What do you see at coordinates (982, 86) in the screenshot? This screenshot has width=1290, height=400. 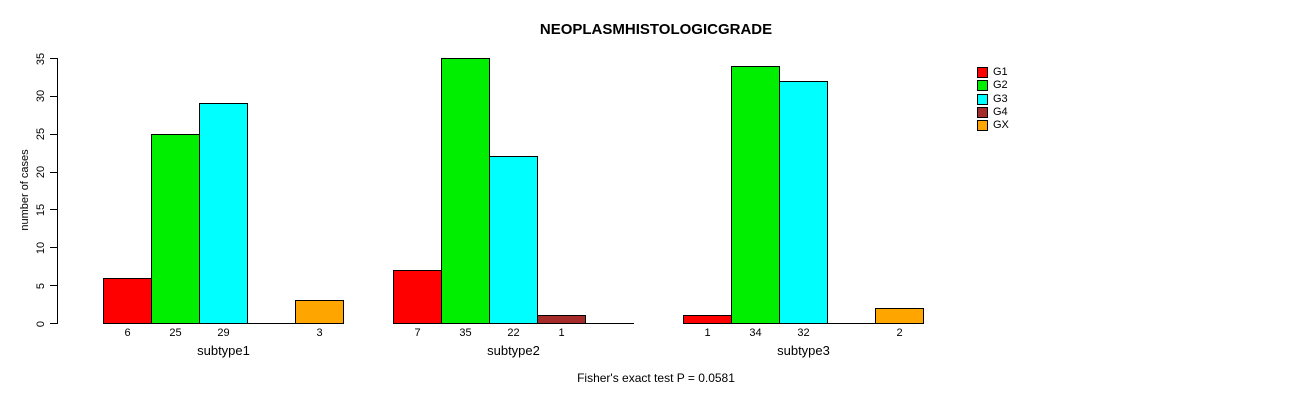 I see `legend-swatch-G2` at bounding box center [982, 86].